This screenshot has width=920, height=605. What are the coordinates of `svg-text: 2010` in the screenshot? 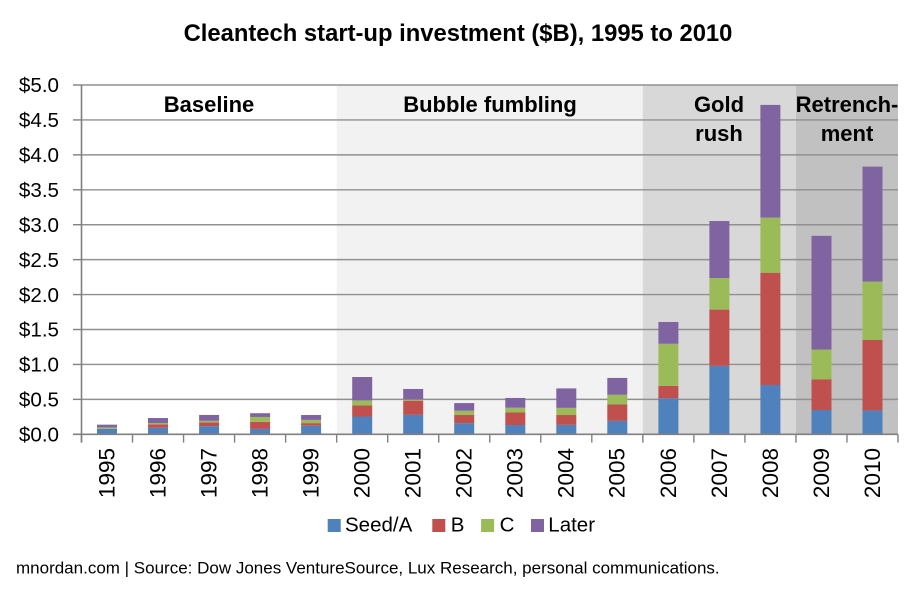 It's located at (872, 473).